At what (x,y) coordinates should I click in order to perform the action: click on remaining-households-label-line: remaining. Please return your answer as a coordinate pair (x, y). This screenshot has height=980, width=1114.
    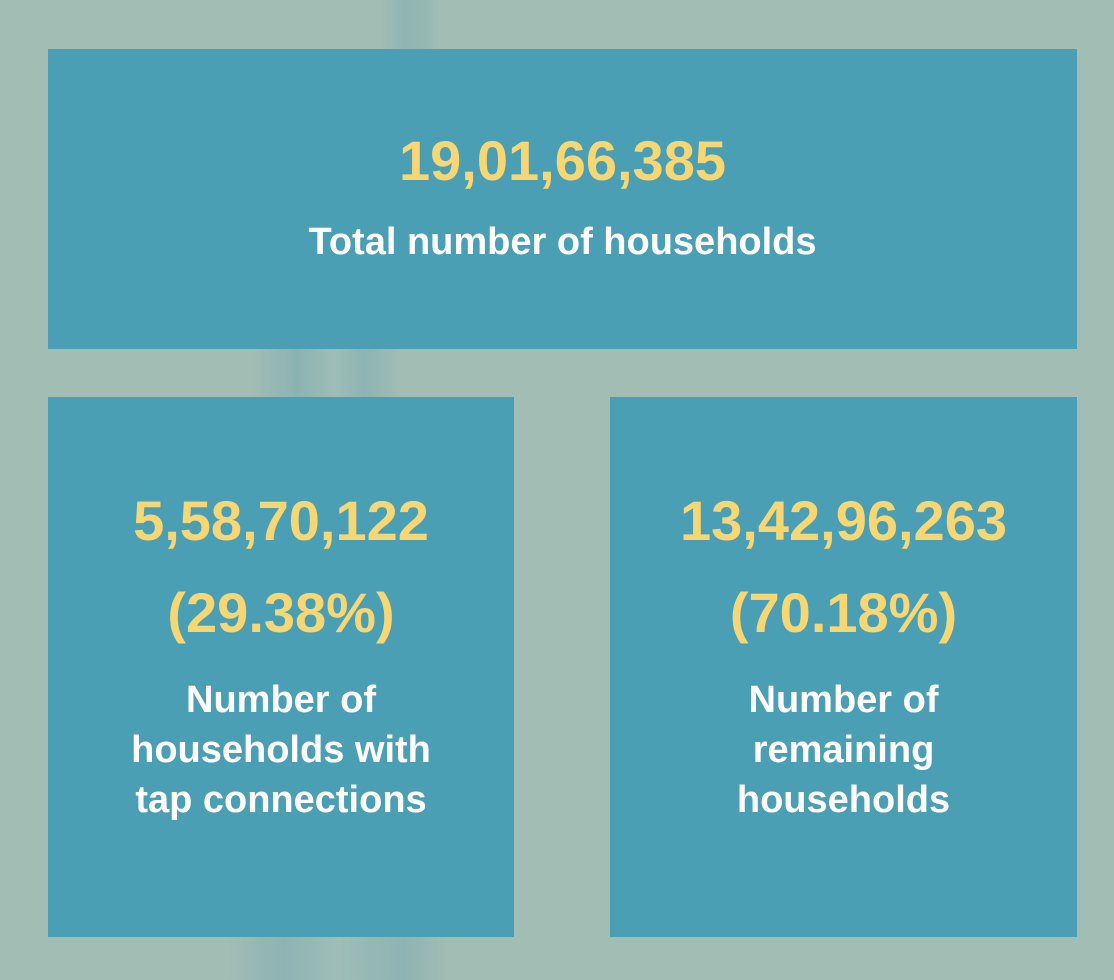
    Looking at the image, I should click on (843, 750).